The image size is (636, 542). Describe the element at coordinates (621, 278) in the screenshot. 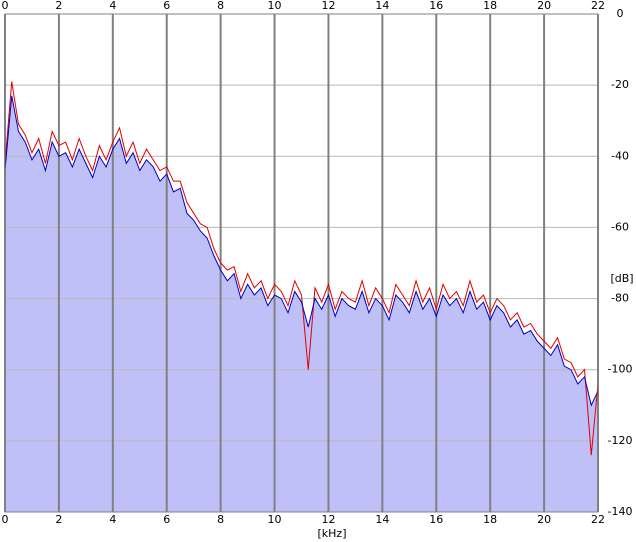

I see `y-axis-label: [dB]` at that location.